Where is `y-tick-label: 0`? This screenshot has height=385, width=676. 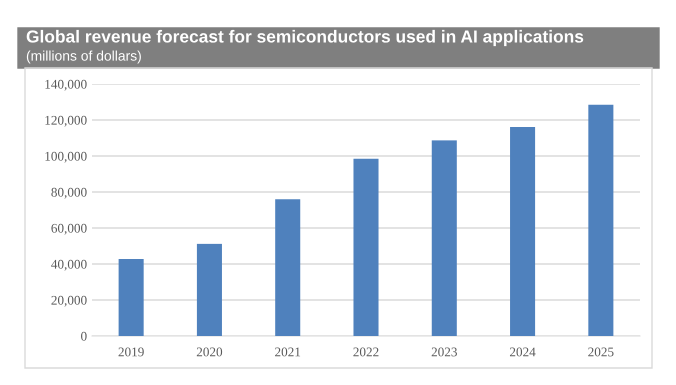
y-tick-label: 0 is located at coordinates (84, 336).